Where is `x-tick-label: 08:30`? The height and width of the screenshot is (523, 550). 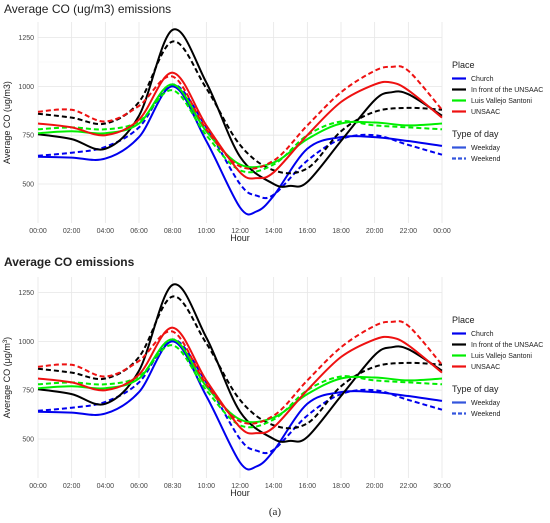 x-tick-label: 08:30 is located at coordinates (173, 486).